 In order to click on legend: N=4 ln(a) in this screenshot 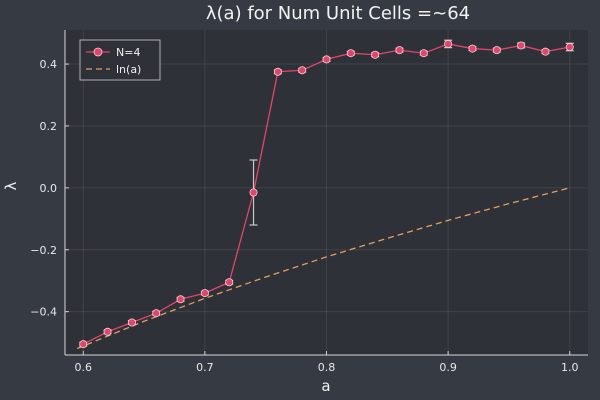, I will do `click(120, 60)`.